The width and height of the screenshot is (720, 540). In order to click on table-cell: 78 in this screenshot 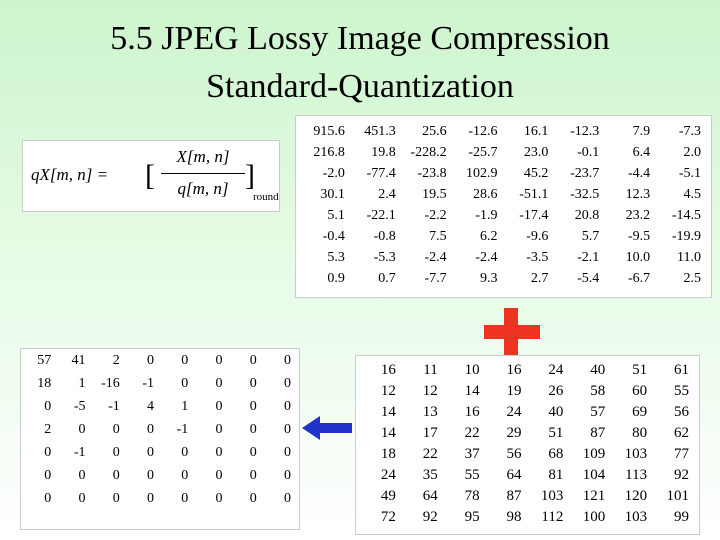, I will do `click(472, 496)`.